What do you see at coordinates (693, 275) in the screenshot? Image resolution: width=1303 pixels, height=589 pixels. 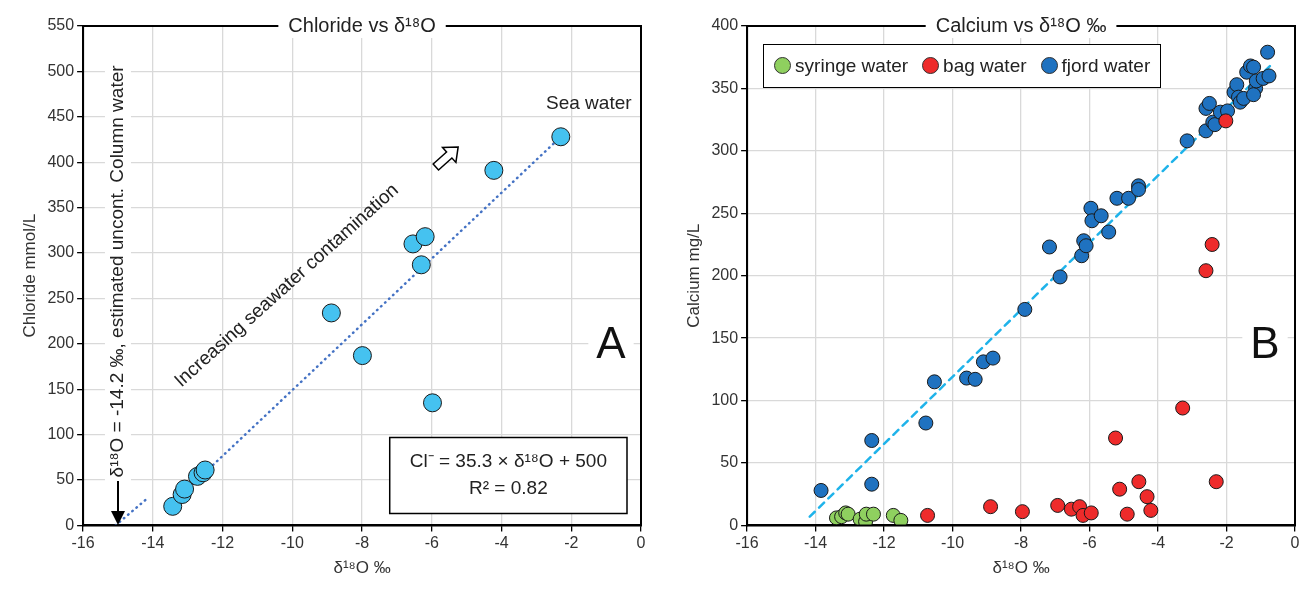 I see `y-axis-title: Calcium mg/L` at bounding box center [693, 275].